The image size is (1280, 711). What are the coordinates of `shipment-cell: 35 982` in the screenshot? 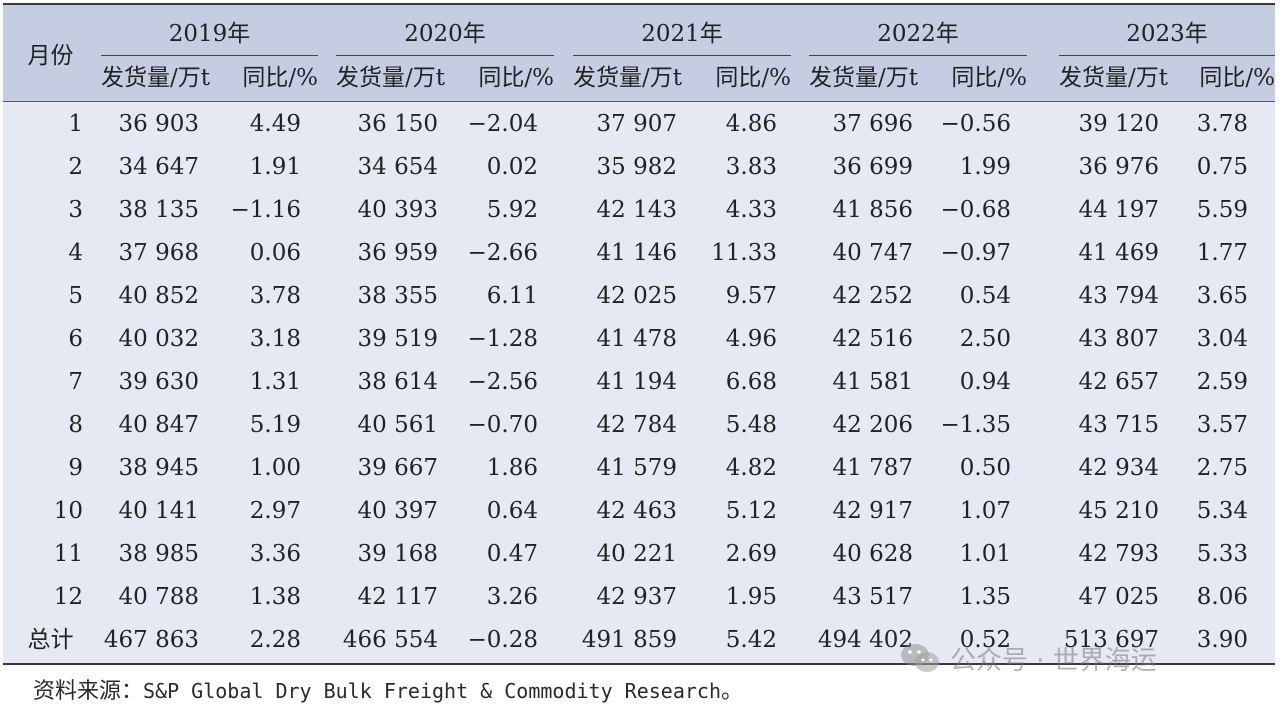 It's located at (636, 167).